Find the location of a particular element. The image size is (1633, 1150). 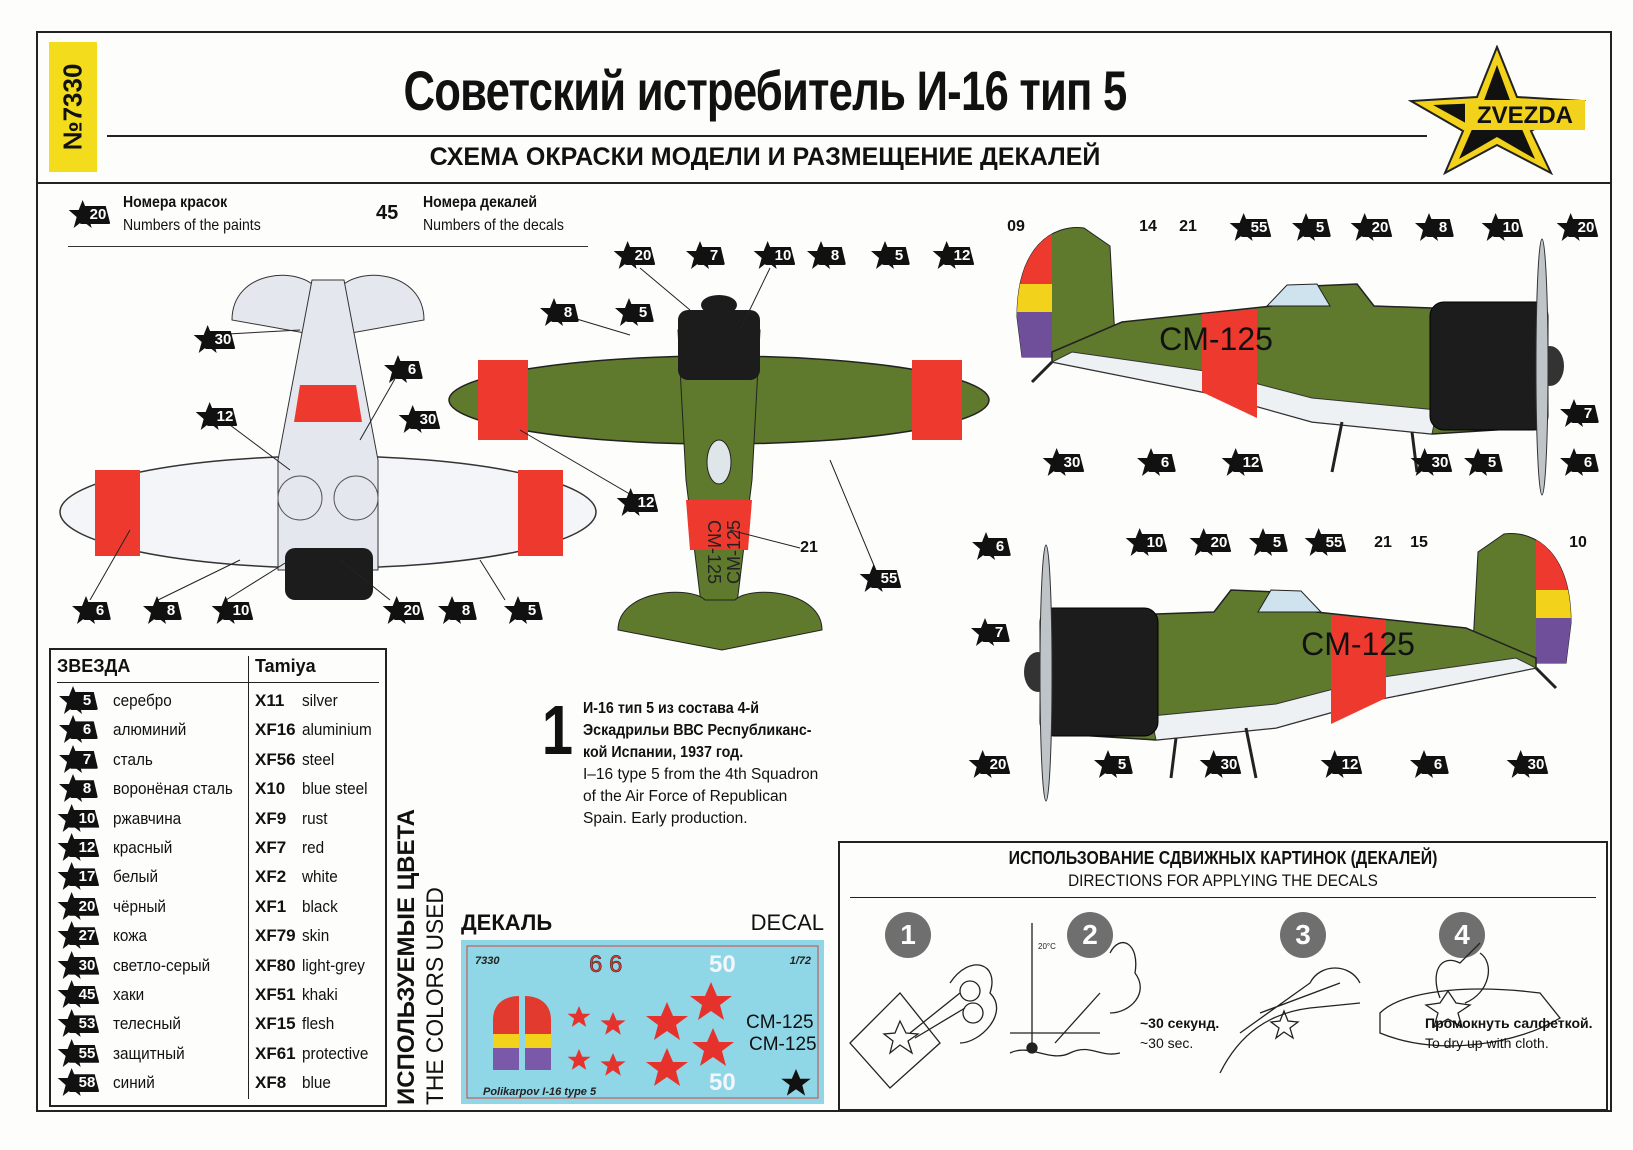

aircraft-top-view: CM-125 CM-125 is located at coordinates (719, 459).